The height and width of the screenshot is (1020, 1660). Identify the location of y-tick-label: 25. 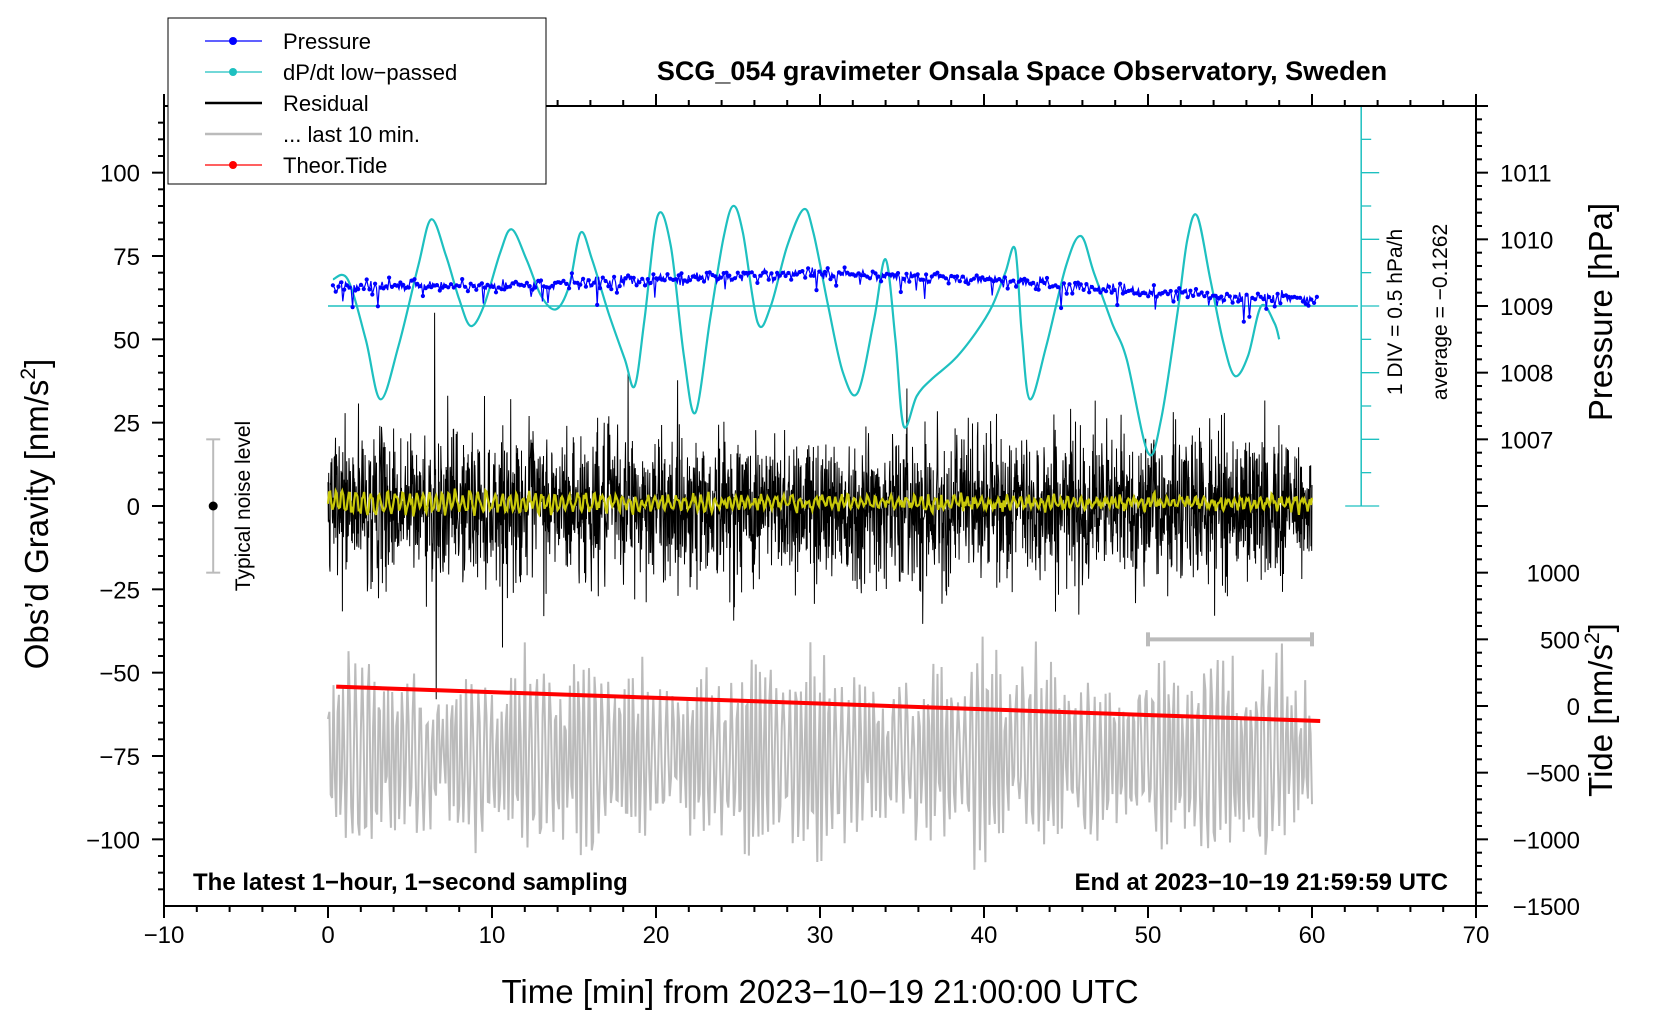
(126, 424).